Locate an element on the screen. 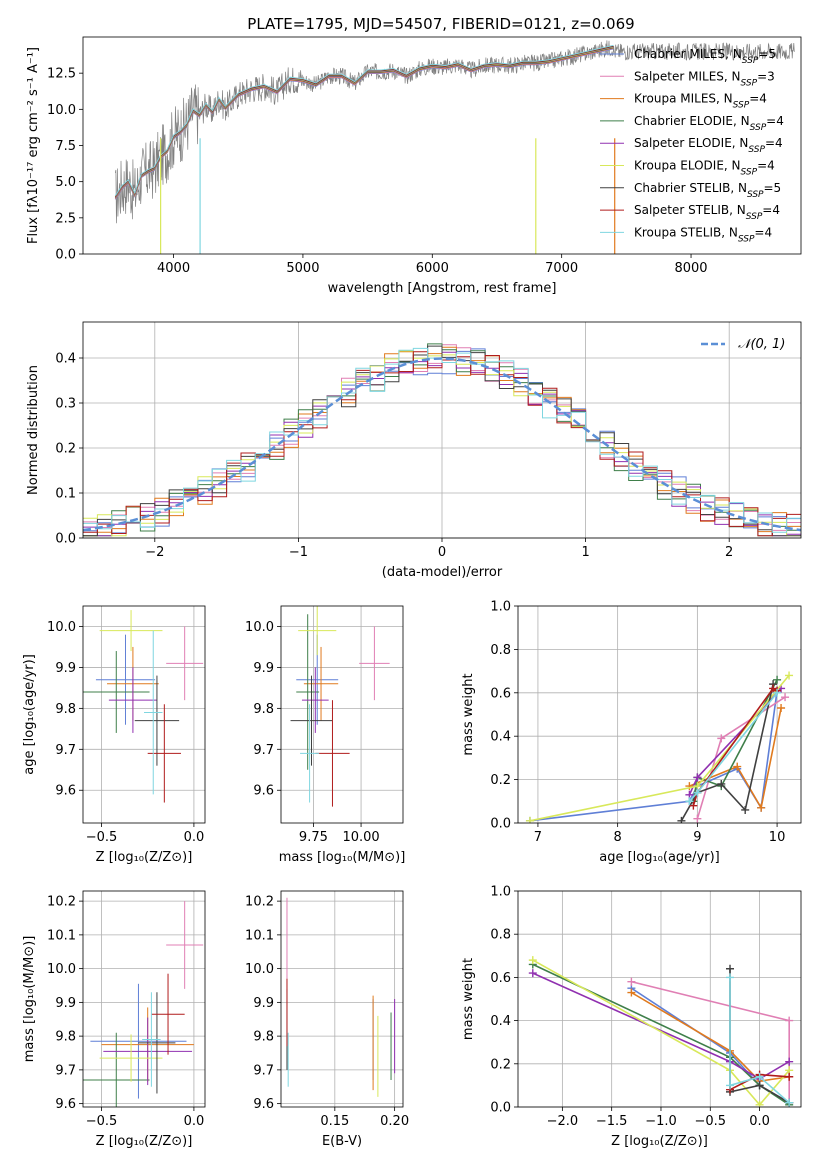  errorbar-salpeter-miles is located at coordinates (185, 945).